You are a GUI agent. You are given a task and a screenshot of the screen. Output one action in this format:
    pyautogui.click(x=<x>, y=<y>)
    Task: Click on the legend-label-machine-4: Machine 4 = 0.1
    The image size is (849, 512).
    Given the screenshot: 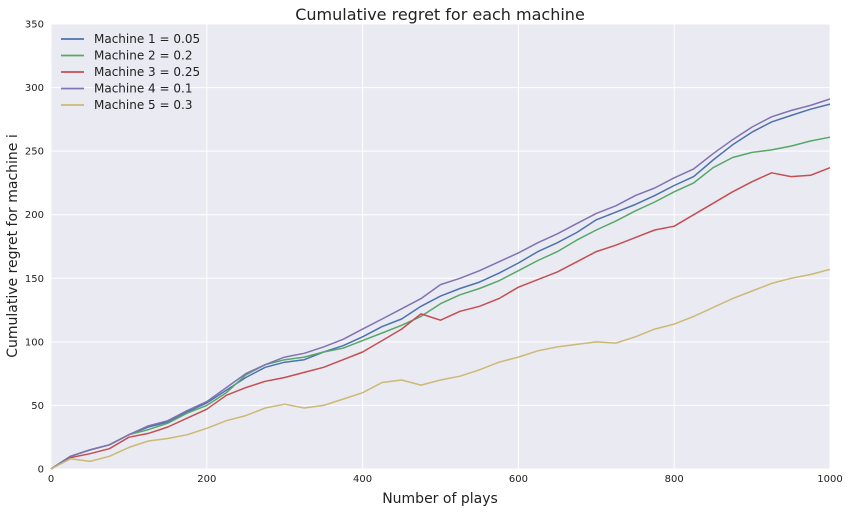 What is the action you would take?
    pyautogui.click(x=143, y=89)
    